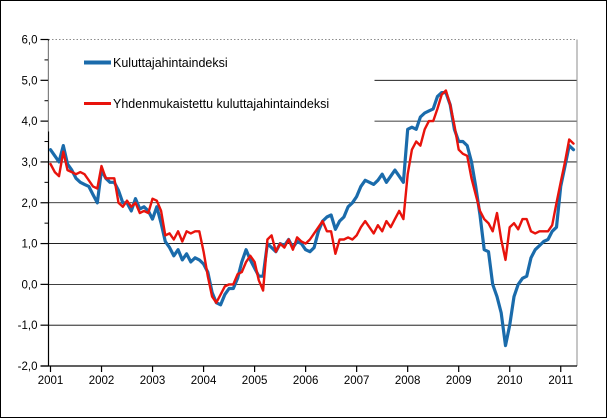  What do you see at coordinates (357, 381) in the screenshot?
I see `x-axis-label: 2007` at bounding box center [357, 381].